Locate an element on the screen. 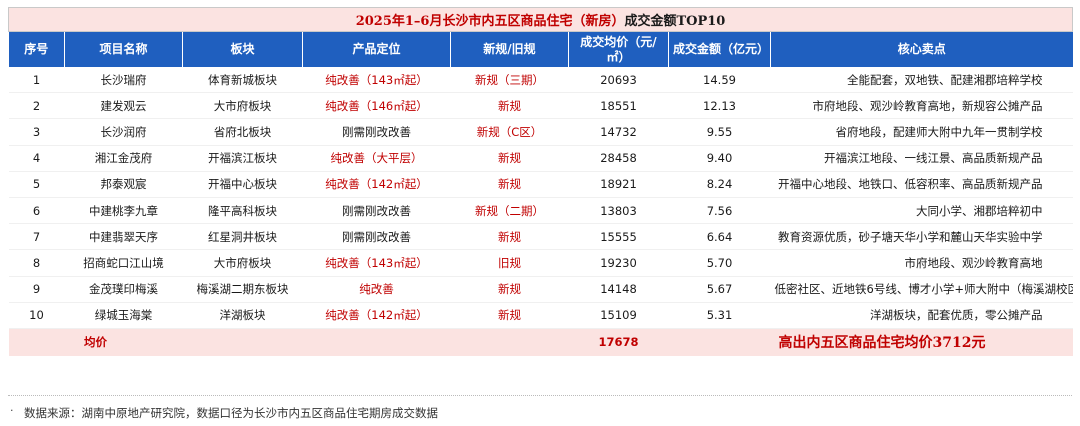  cell-selling: 大同小学、湘郡培粹初中 is located at coordinates (979, 210).